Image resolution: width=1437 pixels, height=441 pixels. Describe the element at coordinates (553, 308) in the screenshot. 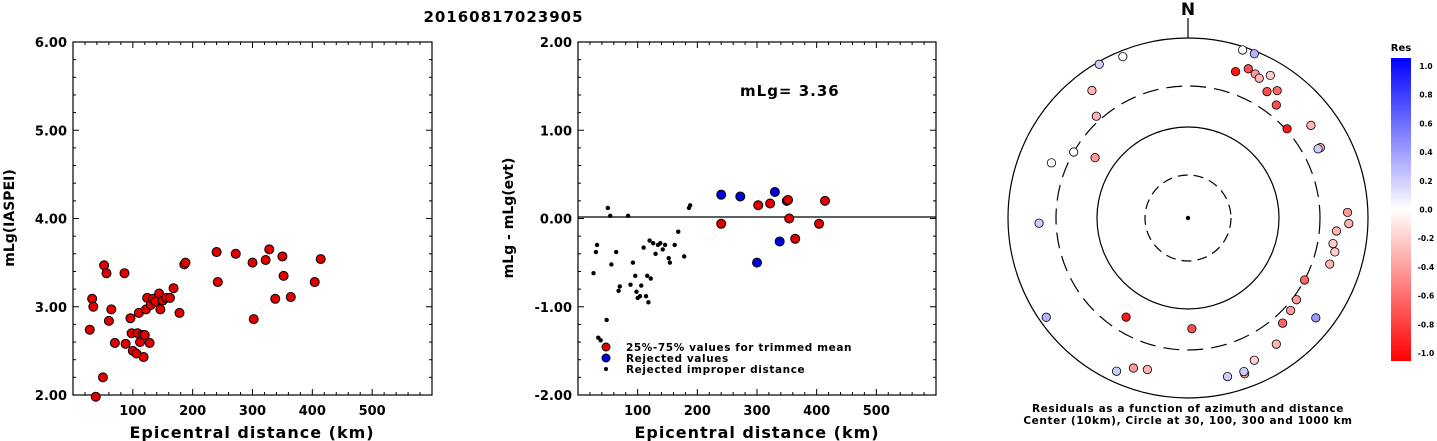

I see `middle-y-tick-label: -1.00` at that location.